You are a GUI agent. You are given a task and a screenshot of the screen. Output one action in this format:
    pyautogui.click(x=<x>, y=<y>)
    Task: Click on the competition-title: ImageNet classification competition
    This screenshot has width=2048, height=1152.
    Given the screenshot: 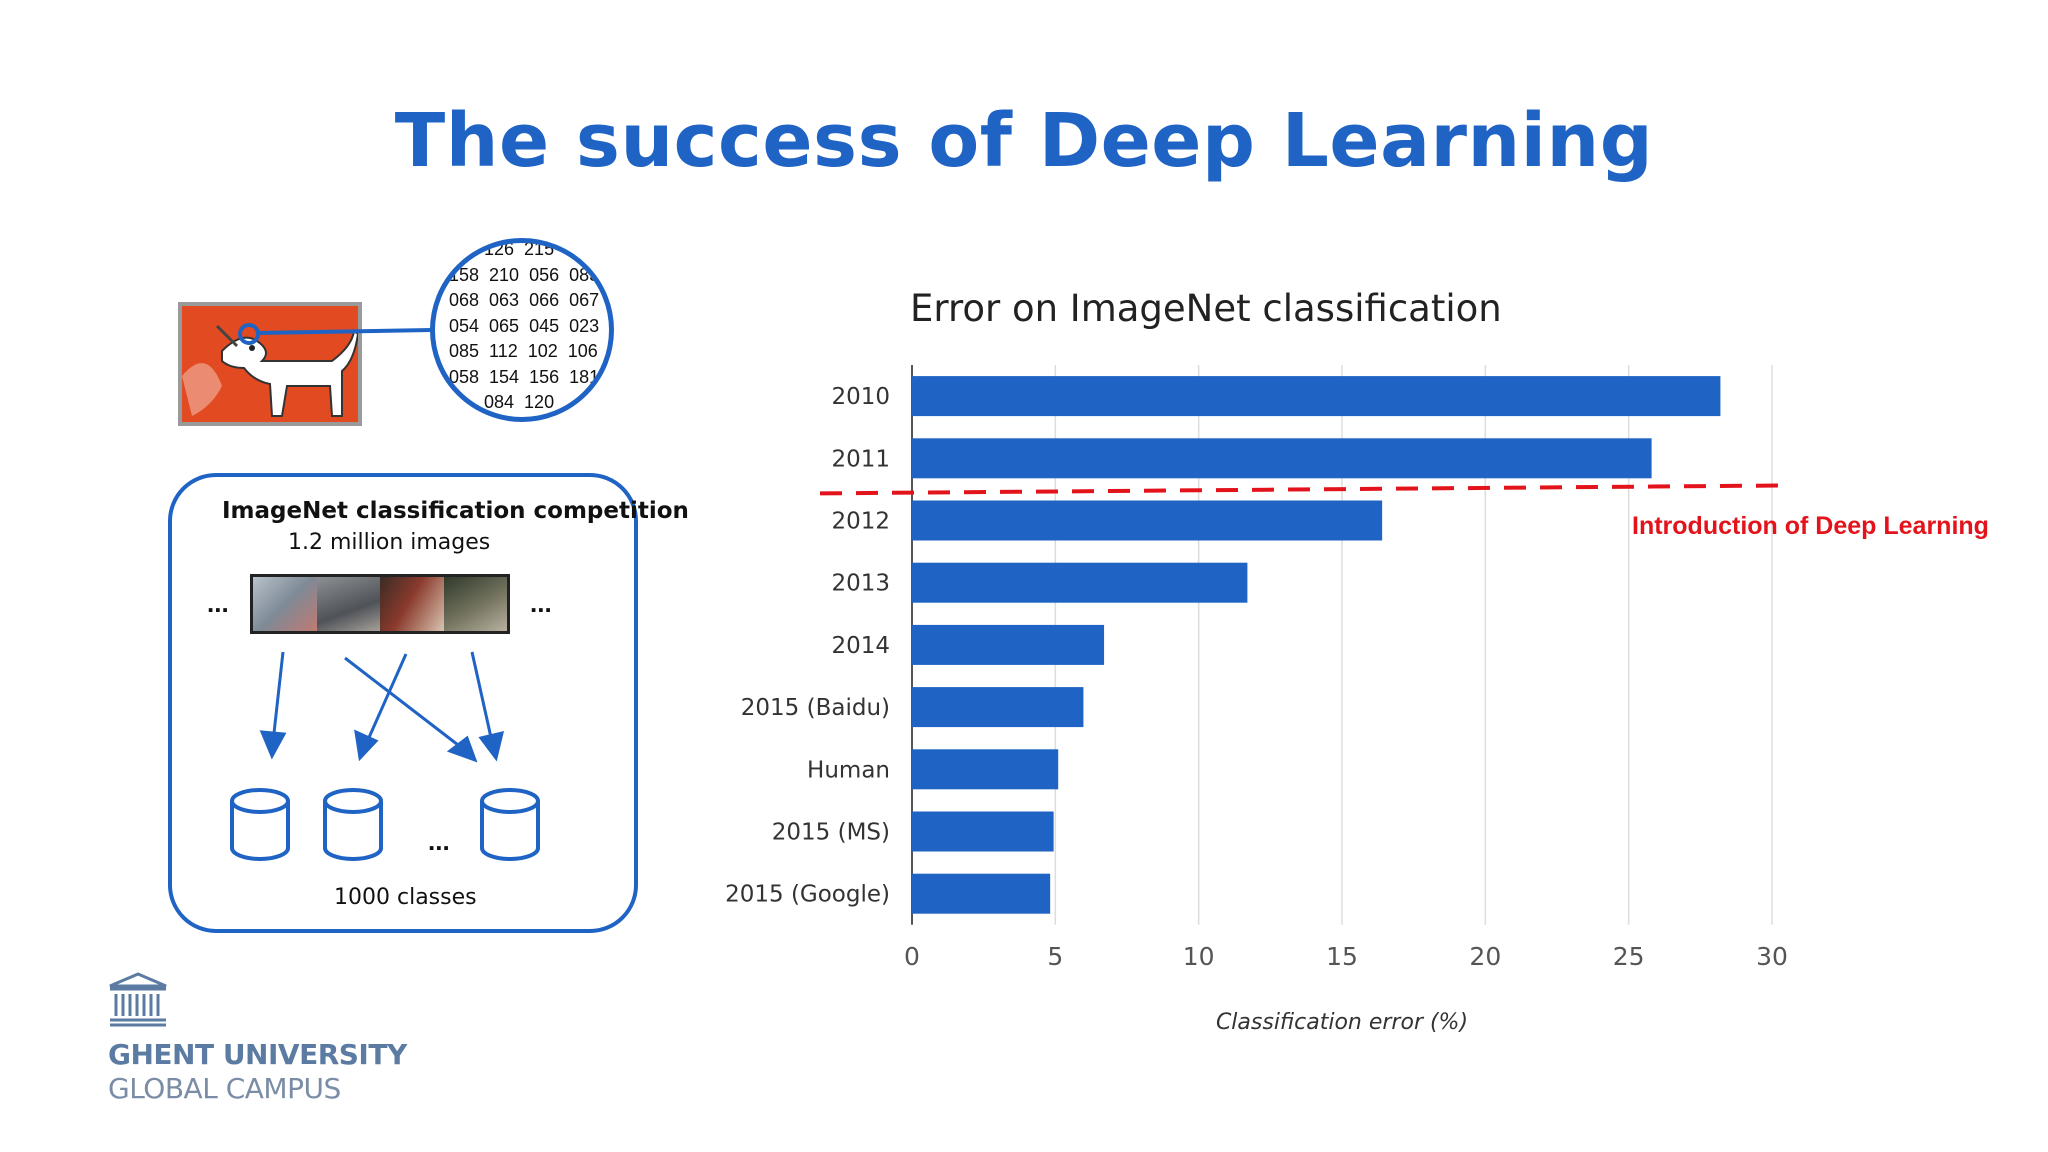 What is the action you would take?
    pyautogui.click(x=455, y=511)
    